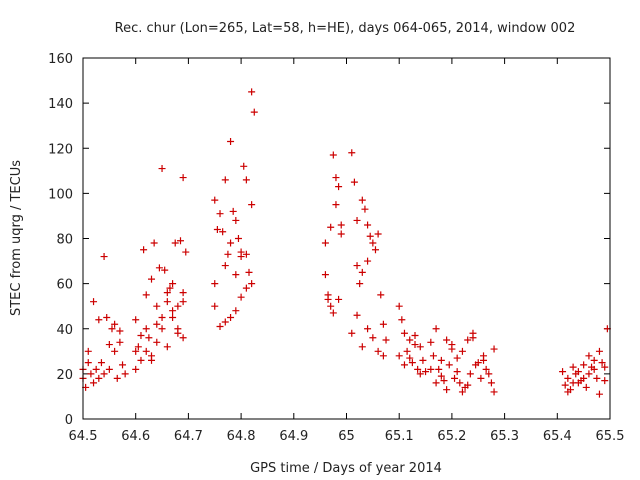  I want to click on x-tick-label: 65.1, so click(399, 436).